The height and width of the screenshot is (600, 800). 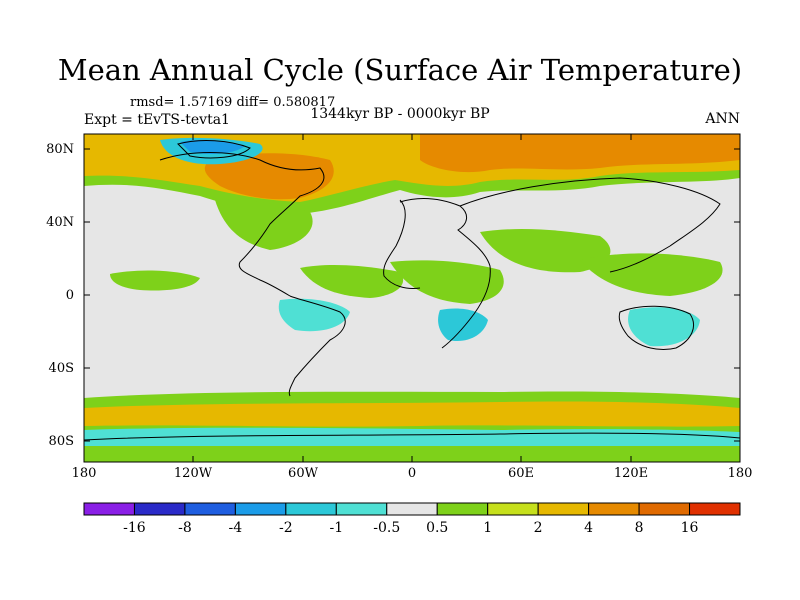 What do you see at coordinates (639, 528) in the screenshot?
I see `colorbar-label: 8` at bounding box center [639, 528].